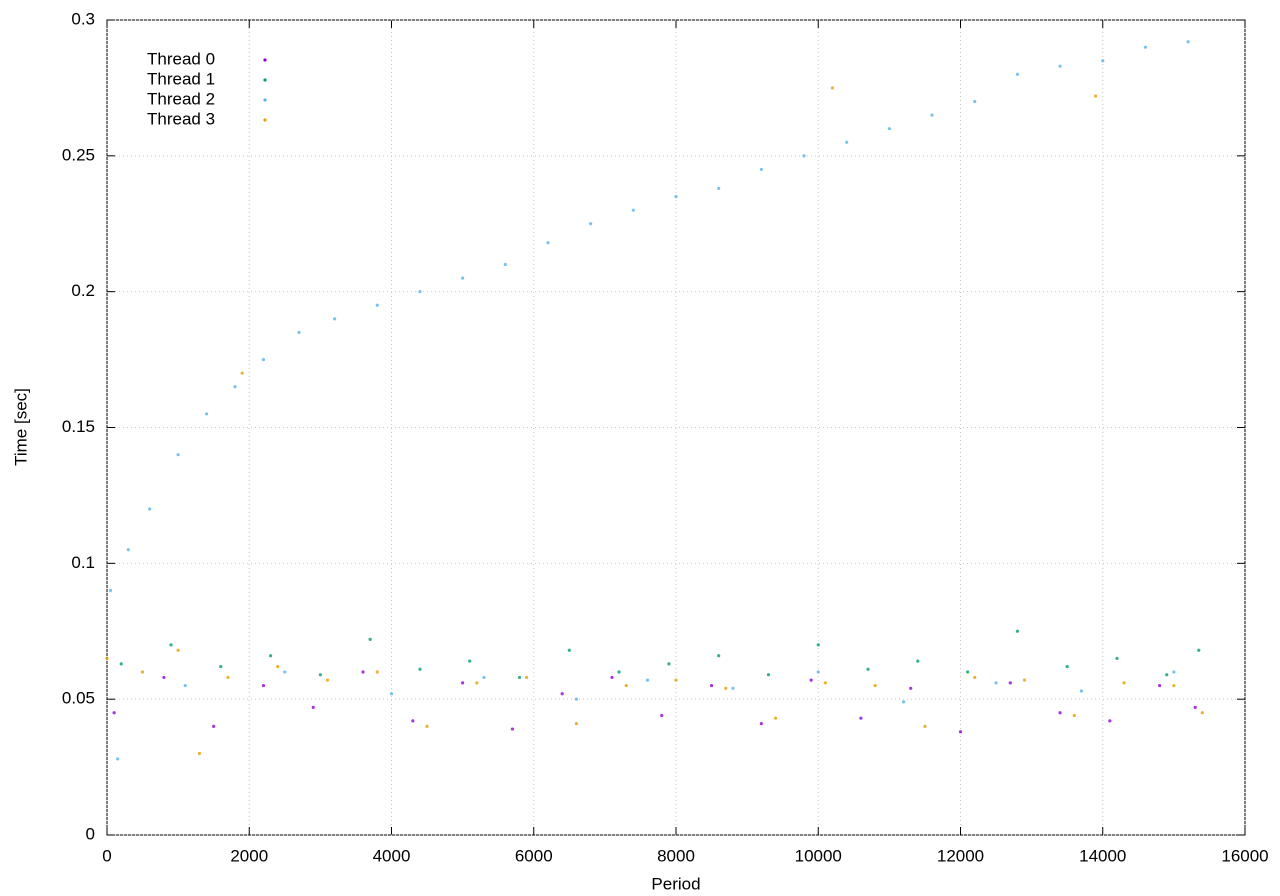  What do you see at coordinates (83, 290) in the screenshot?
I see `y-tick-label: 0.2` at bounding box center [83, 290].